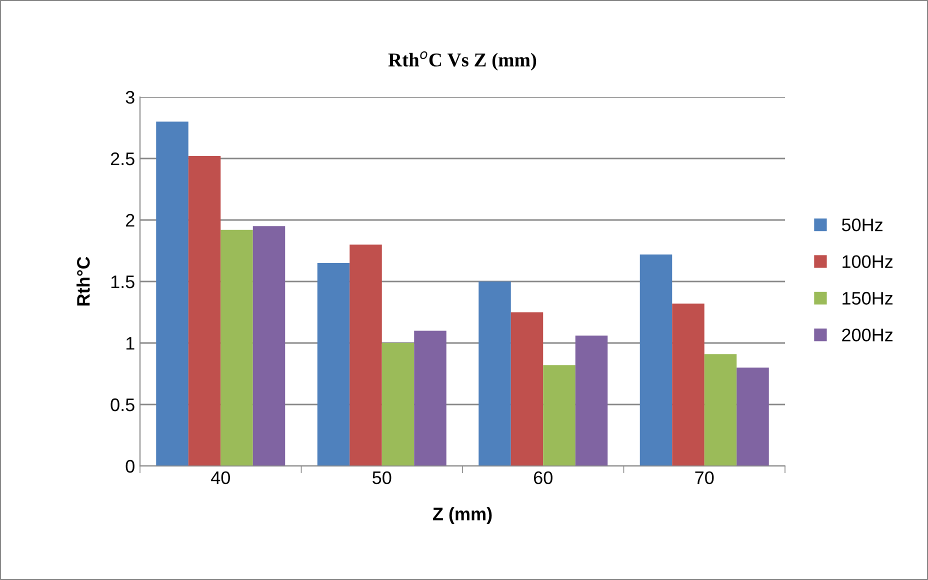 Image resolution: width=928 pixels, height=580 pixels. Describe the element at coordinates (462, 515) in the screenshot. I see `x-axis-title: Z (mm)` at that location.